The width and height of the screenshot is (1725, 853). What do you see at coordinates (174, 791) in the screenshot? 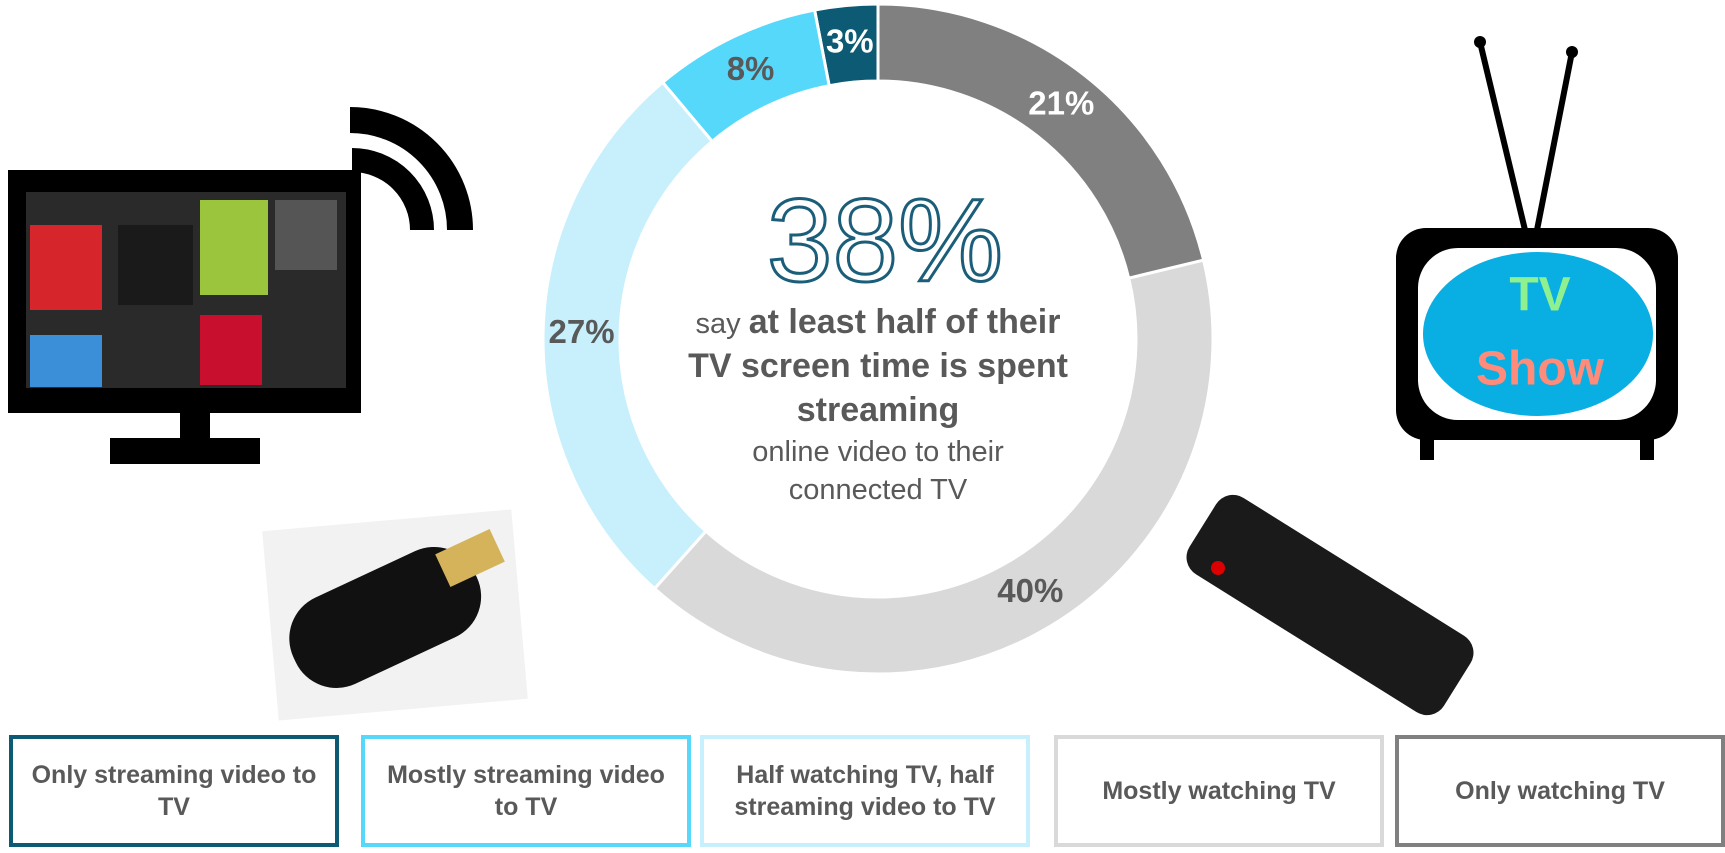
I see `legend-item: Only streaming video to TV` at bounding box center [174, 791].